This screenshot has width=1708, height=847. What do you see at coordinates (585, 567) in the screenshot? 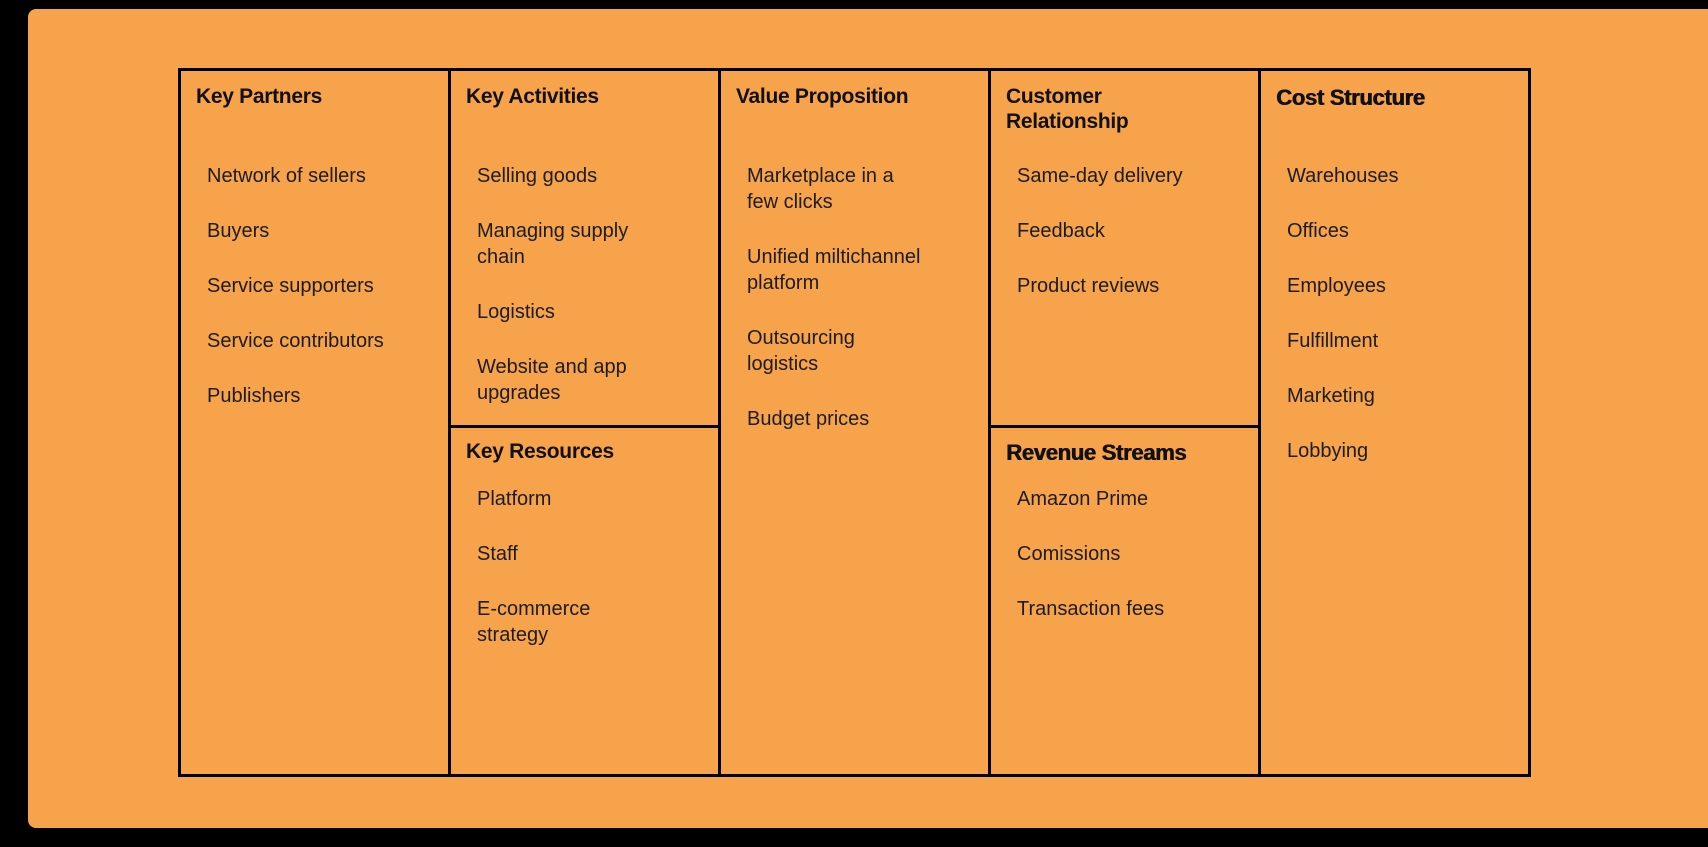
I see `section-items: Platform Staff E-commerce strategy` at bounding box center [585, 567].